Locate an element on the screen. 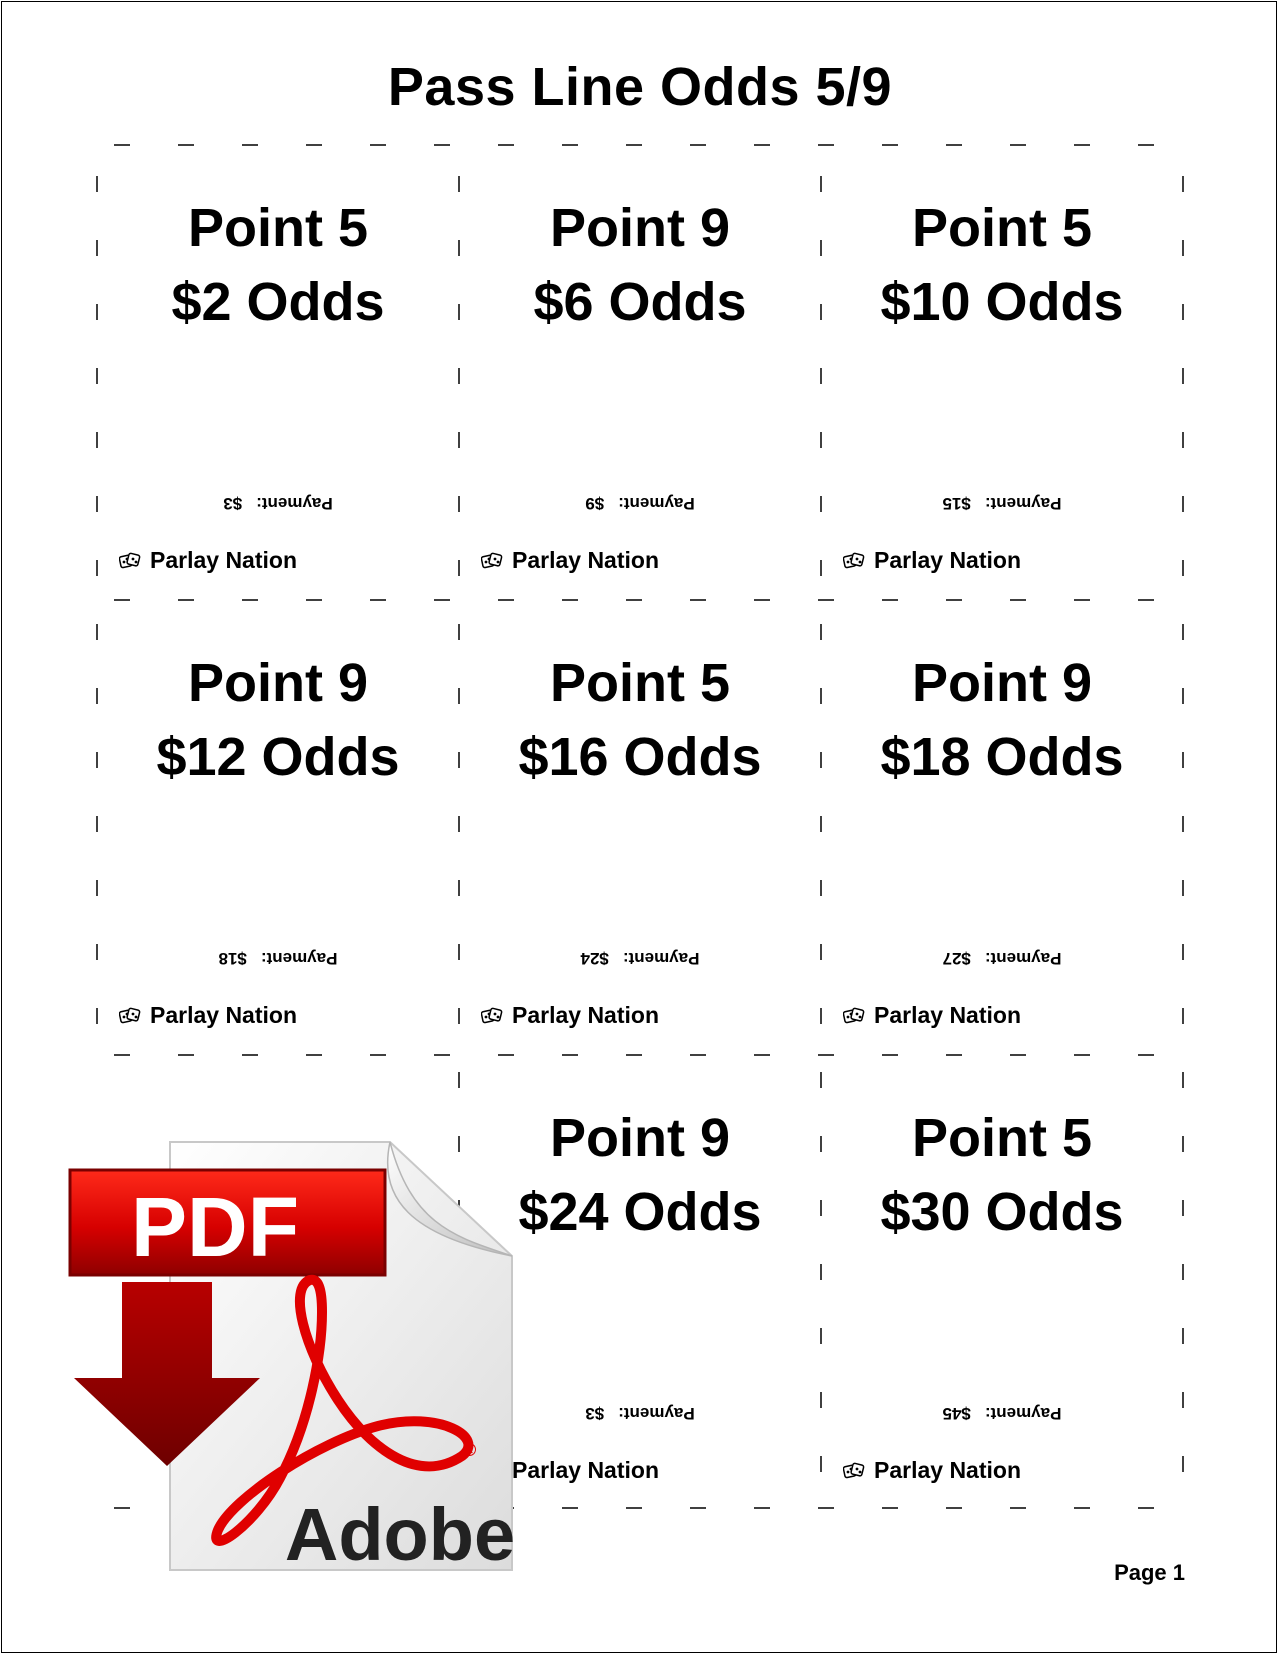 Image resolution: width=1280 pixels, height=1656 pixels. card-odds: $10 Odds is located at coordinates (1002, 302).